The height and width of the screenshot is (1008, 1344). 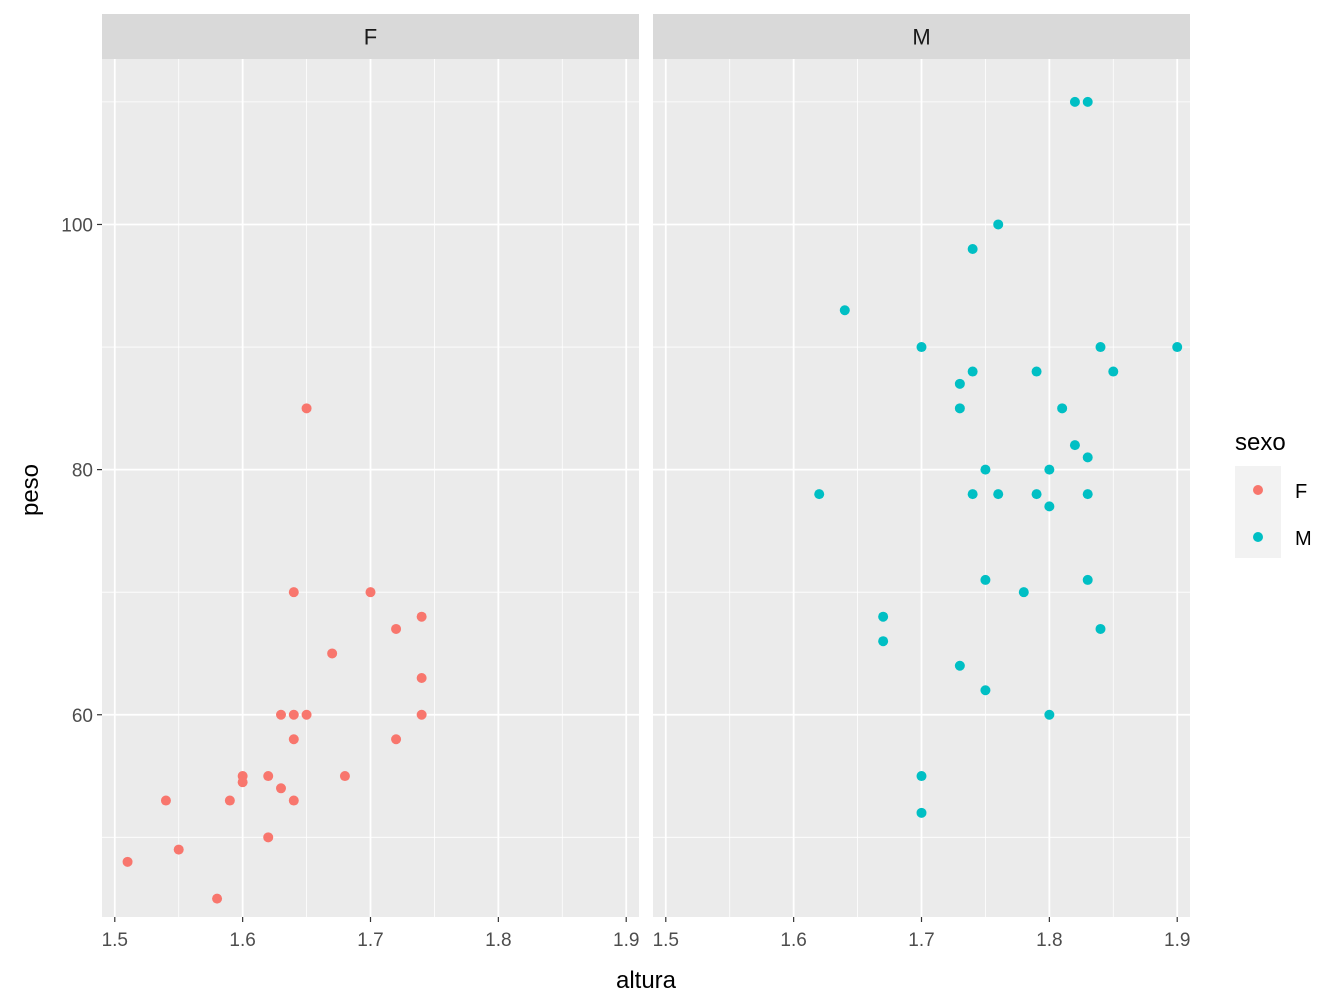 I want to click on legend-title: sexo, so click(x=1260, y=442).